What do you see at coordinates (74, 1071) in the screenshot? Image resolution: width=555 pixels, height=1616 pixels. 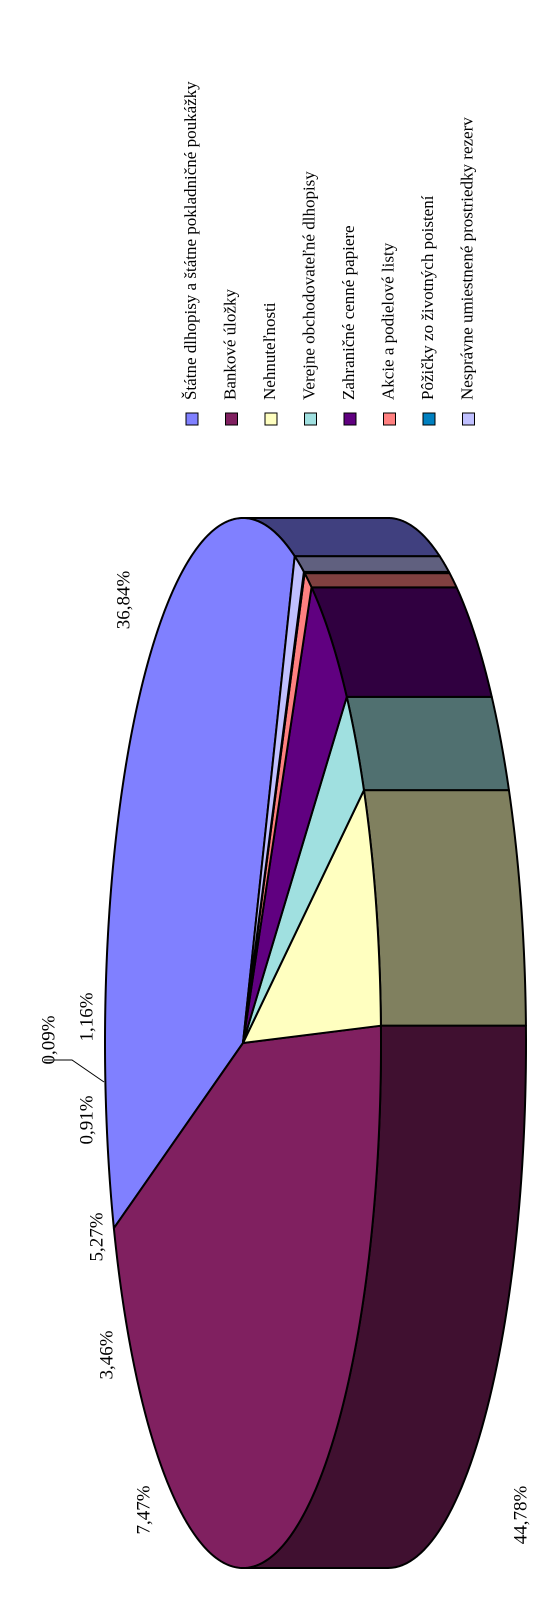 I see `leader-line` at bounding box center [74, 1071].